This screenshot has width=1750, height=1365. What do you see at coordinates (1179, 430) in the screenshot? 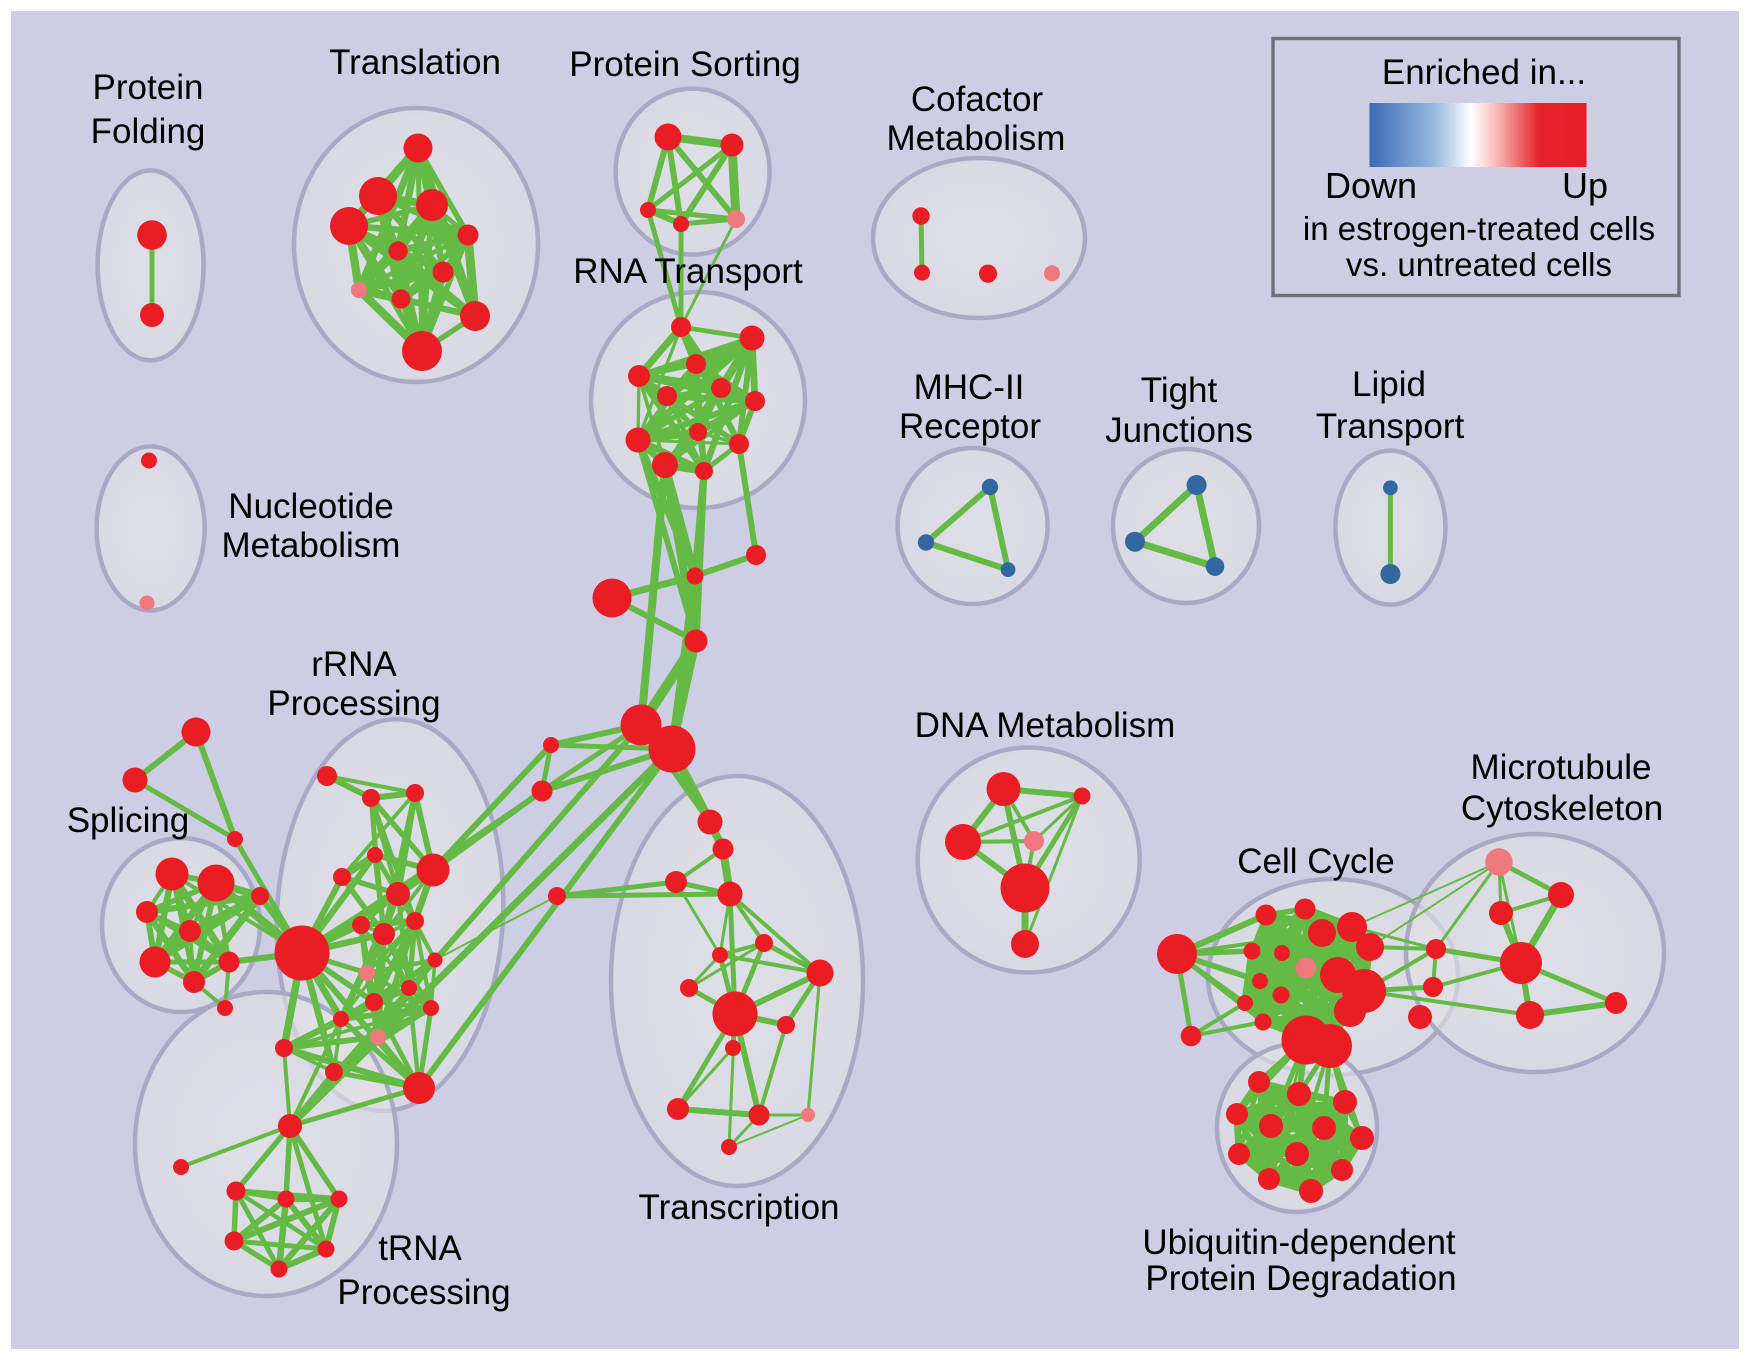
I see `svg-text: Junctions` at bounding box center [1179, 430].